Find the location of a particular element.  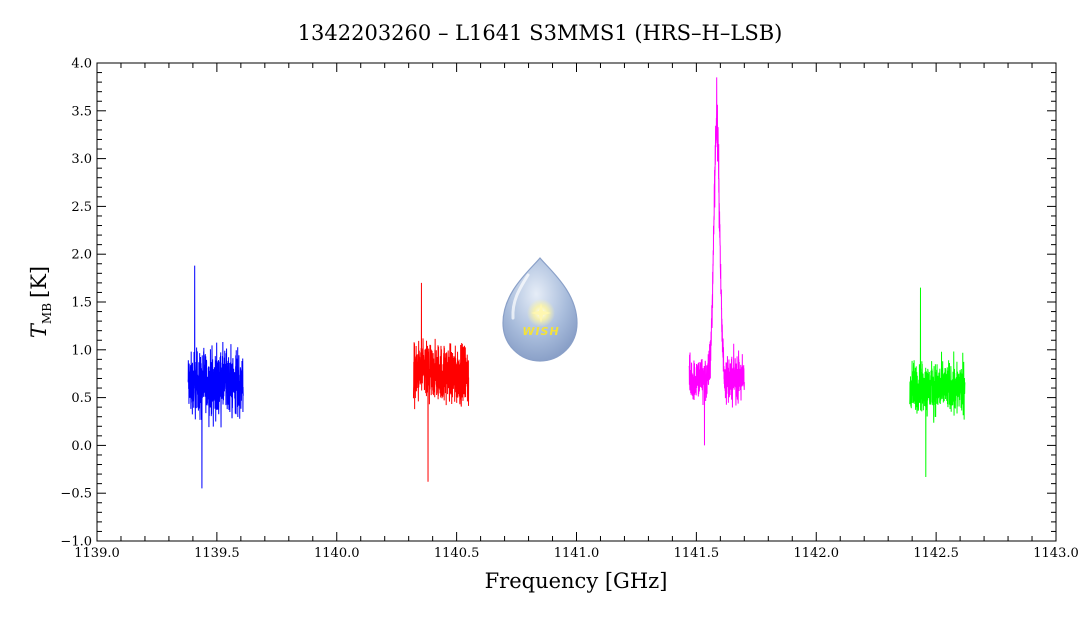

x-tick-label: 1141.0 is located at coordinates (577, 553).